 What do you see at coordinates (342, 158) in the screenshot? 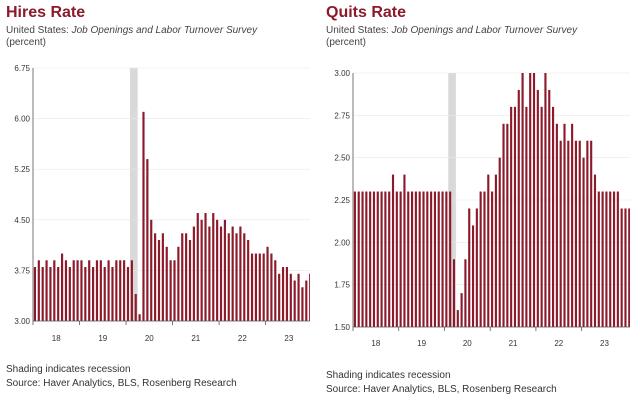
I see `quits-y-tick-label: 2.50` at bounding box center [342, 158].